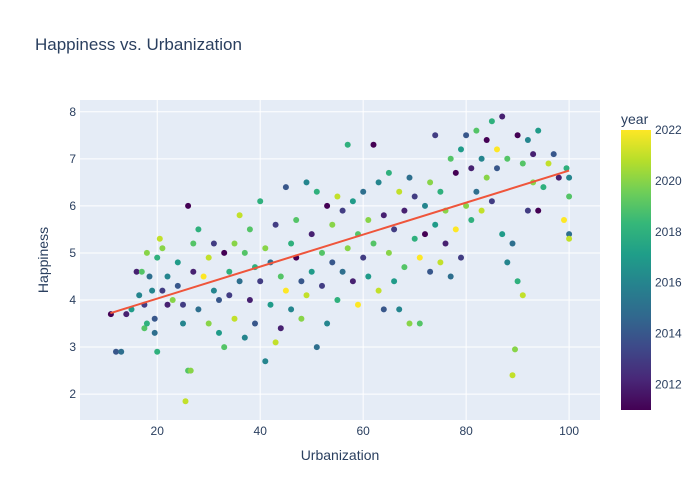  Describe the element at coordinates (668, 181) in the screenshot. I see `colorbar-tick-label: 2020` at that location.